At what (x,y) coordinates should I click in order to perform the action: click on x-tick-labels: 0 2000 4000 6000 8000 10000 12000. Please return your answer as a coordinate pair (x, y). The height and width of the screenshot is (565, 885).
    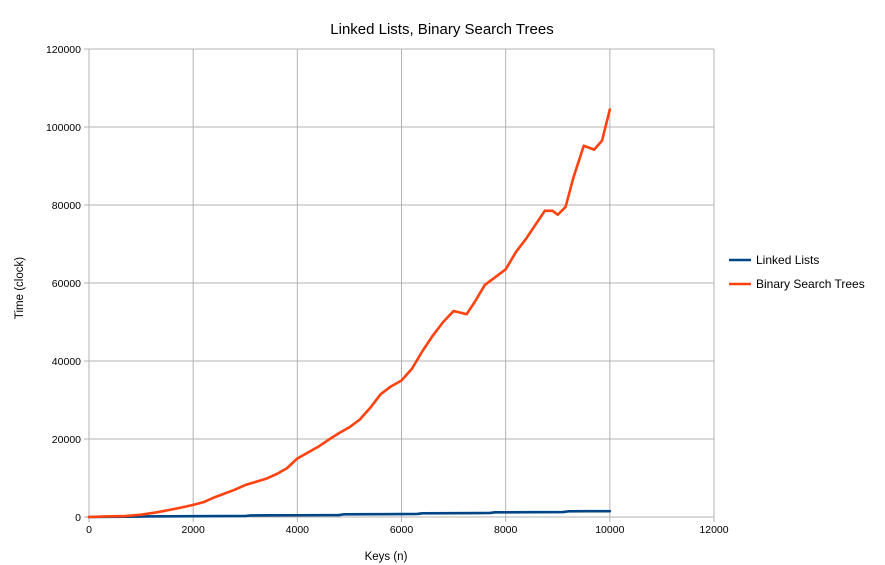
    Looking at the image, I should click on (407, 530).